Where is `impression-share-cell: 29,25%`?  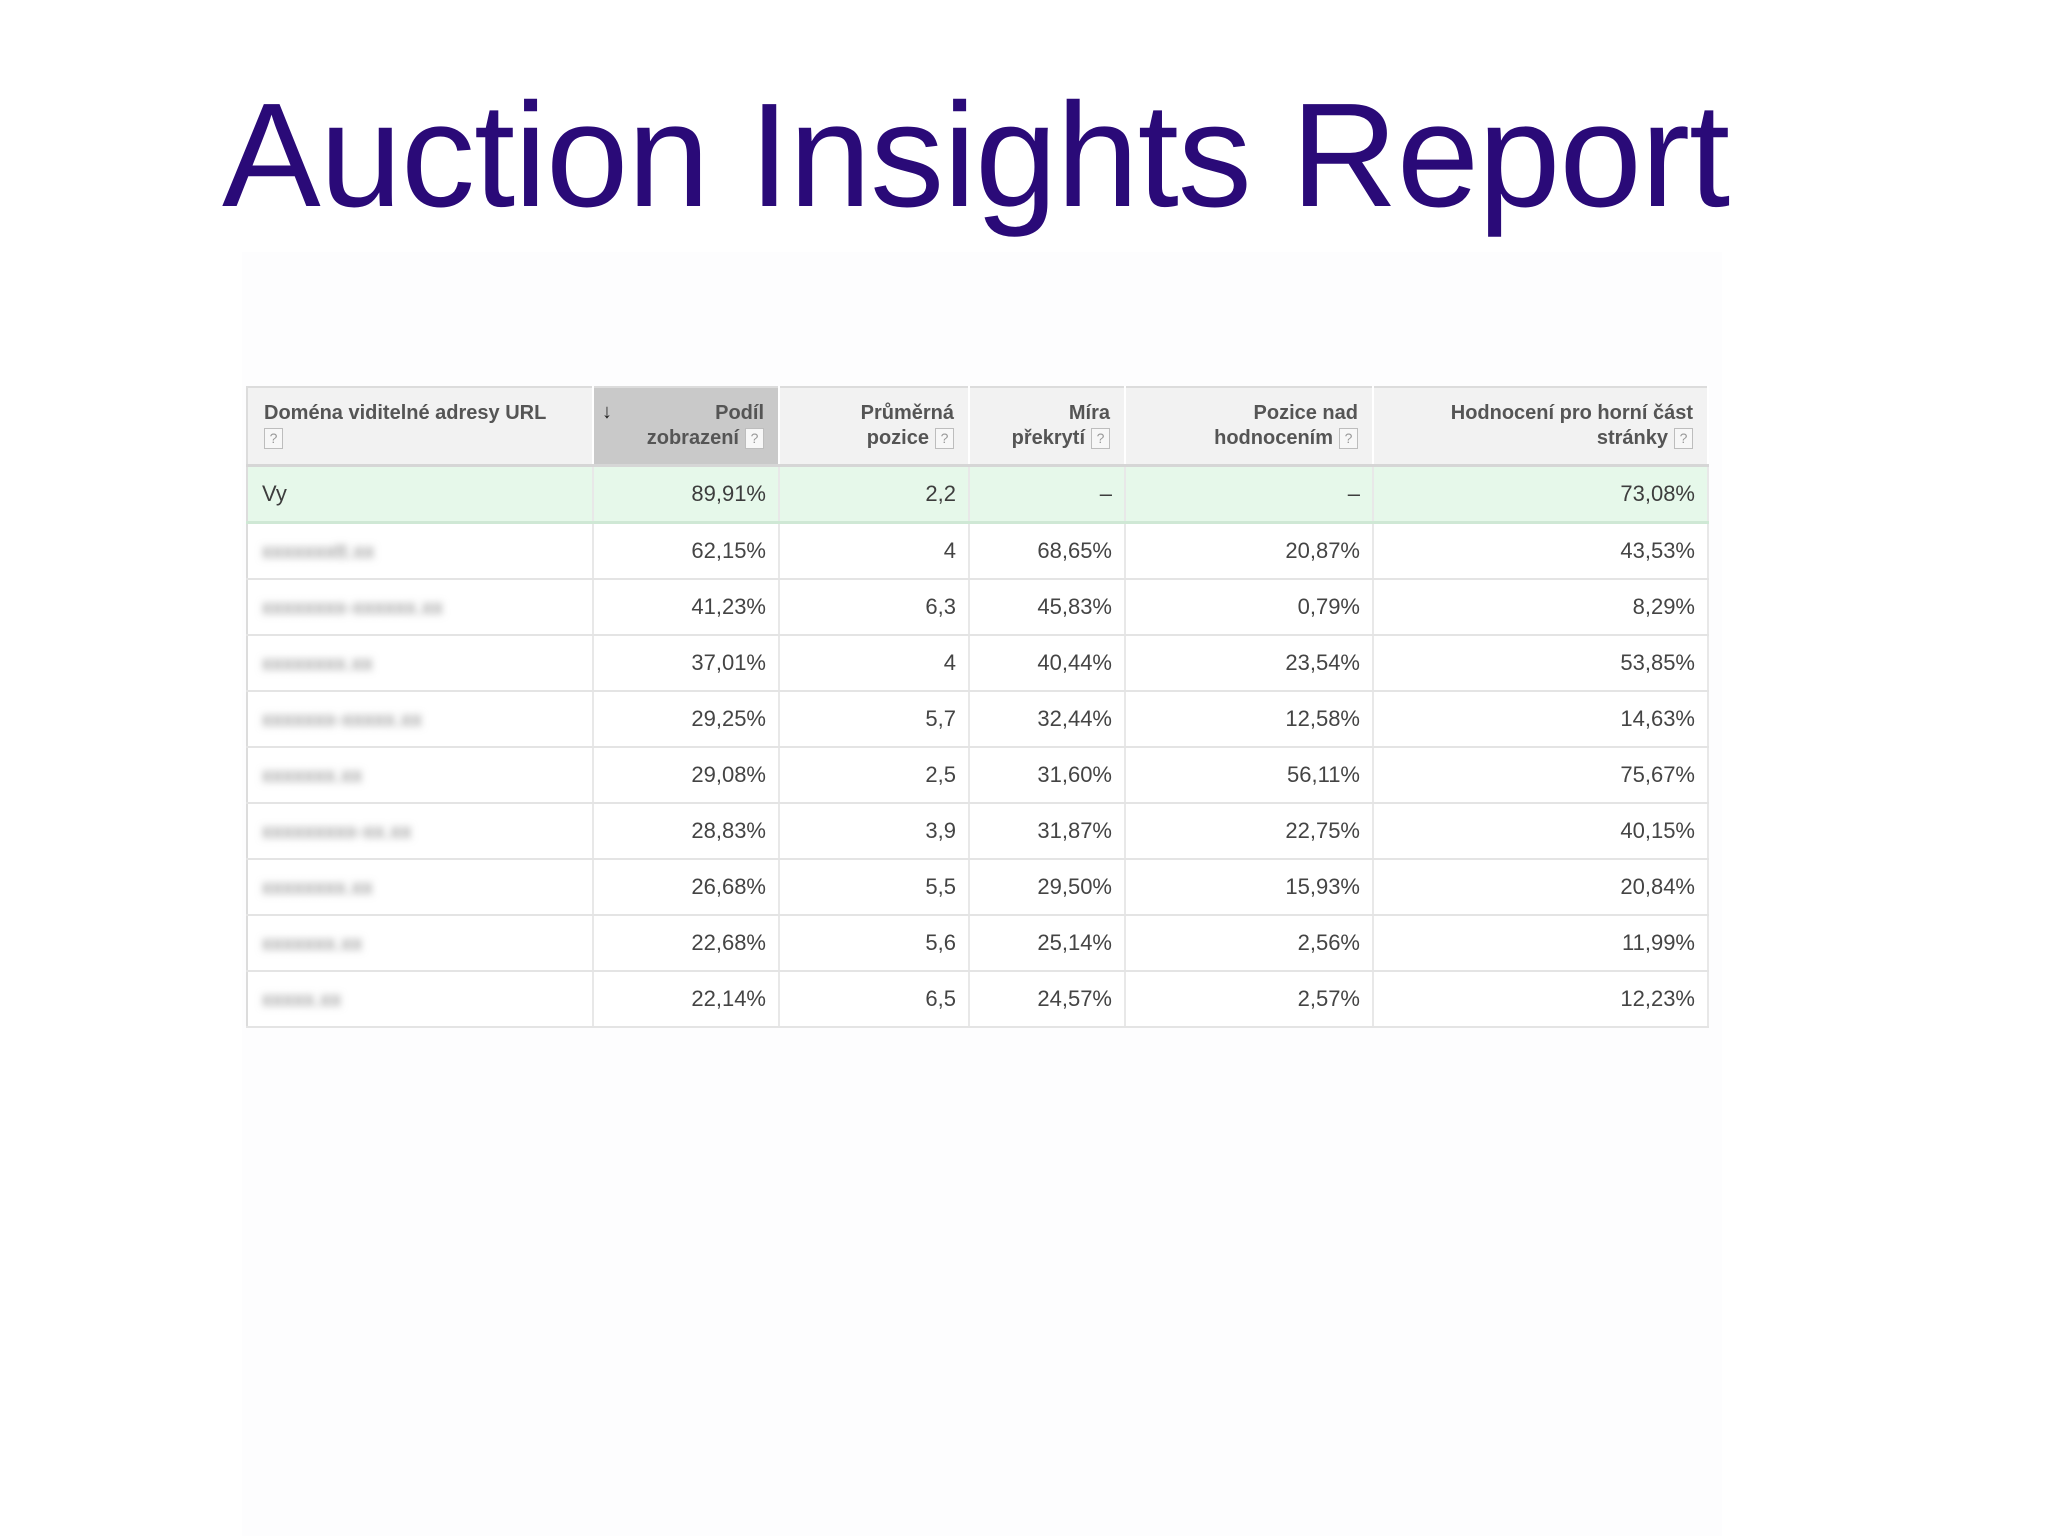 impression-share-cell: 29,25% is located at coordinates (686, 719).